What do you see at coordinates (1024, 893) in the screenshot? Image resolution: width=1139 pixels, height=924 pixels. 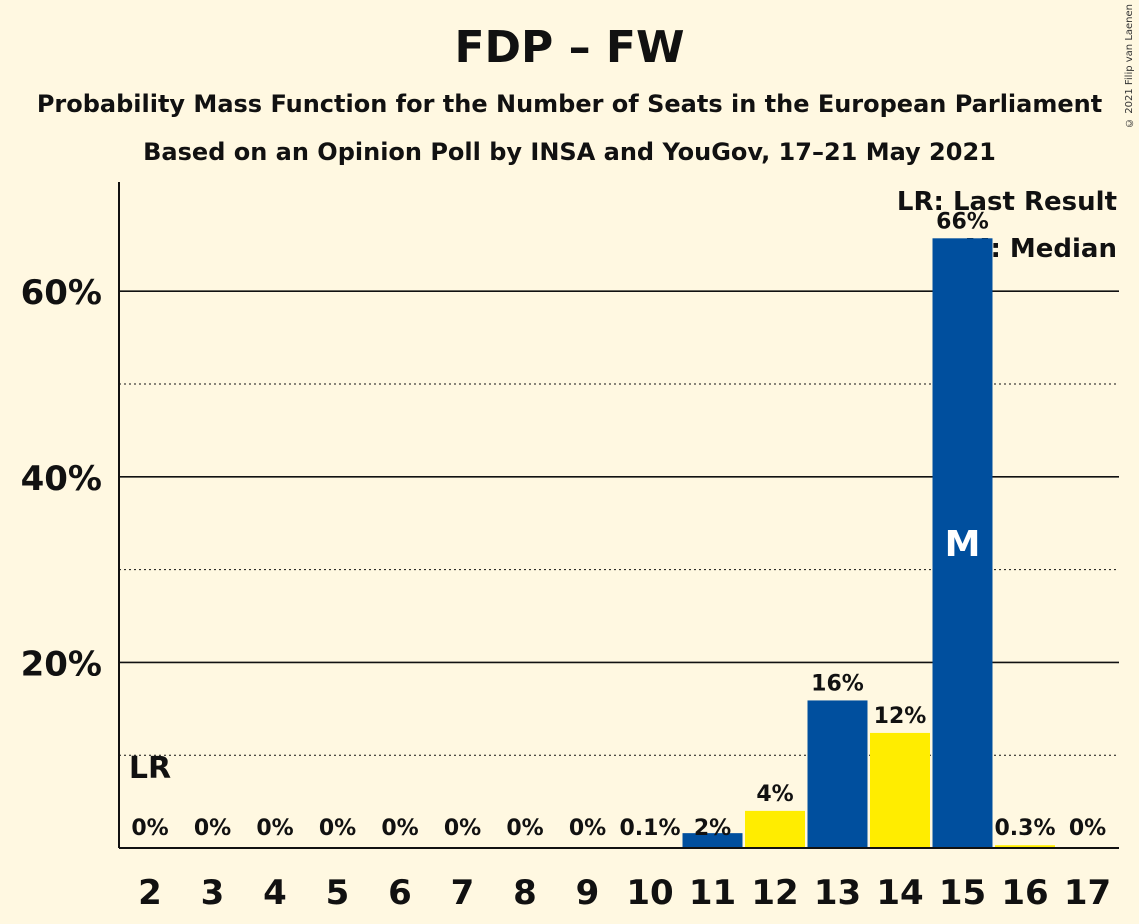 I see `x-tick-label: 16` at bounding box center [1024, 893].